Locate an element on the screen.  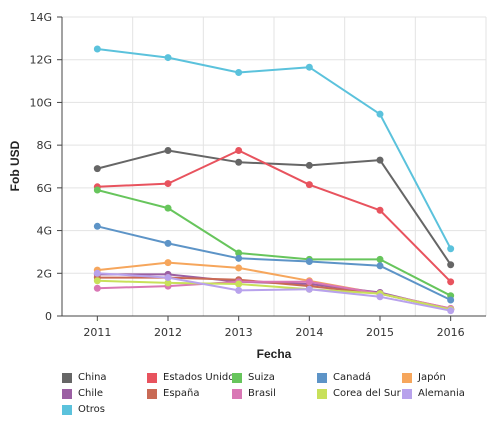
series-canada is located at coordinates (274, 263).